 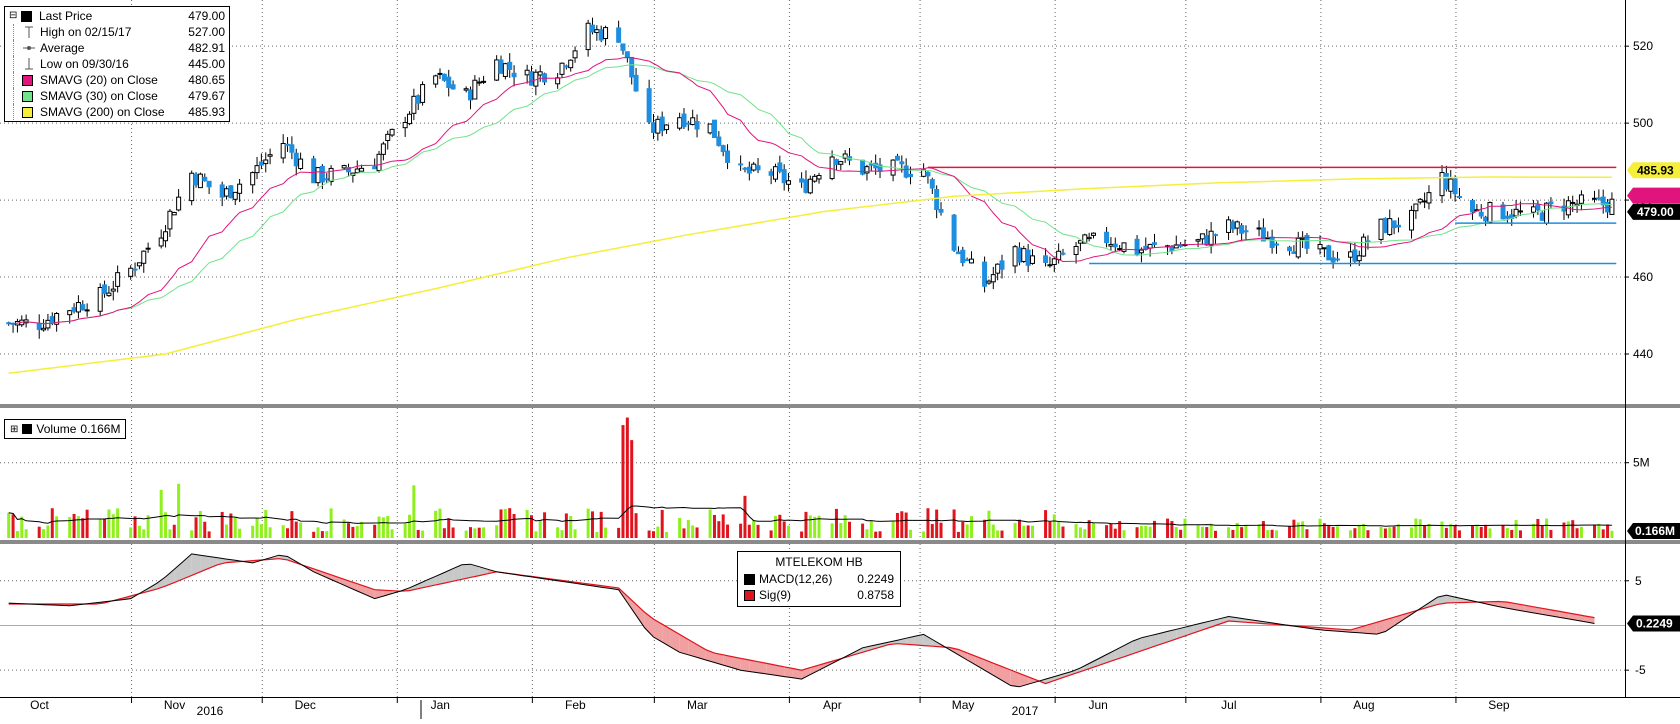 What do you see at coordinates (875, 579) in the screenshot?
I see `legend-value: 0.2249` at bounding box center [875, 579].